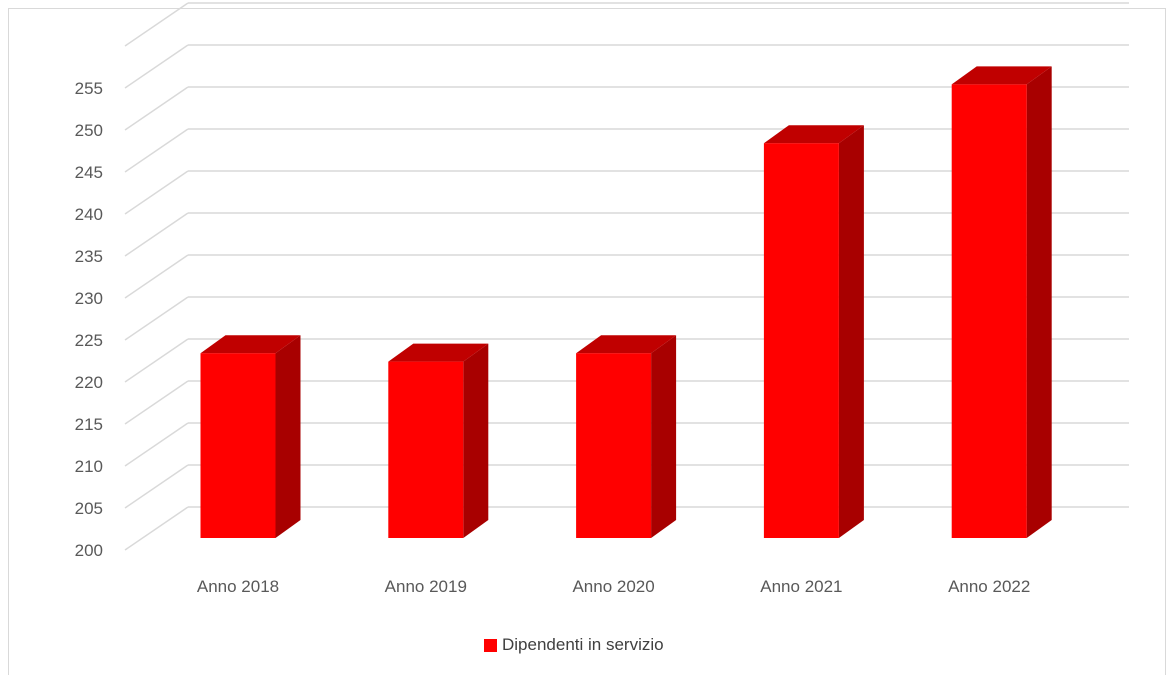  Describe the element at coordinates (426, 586) in the screenshot. I see `x-tick-label: Anno 2019` at that location.